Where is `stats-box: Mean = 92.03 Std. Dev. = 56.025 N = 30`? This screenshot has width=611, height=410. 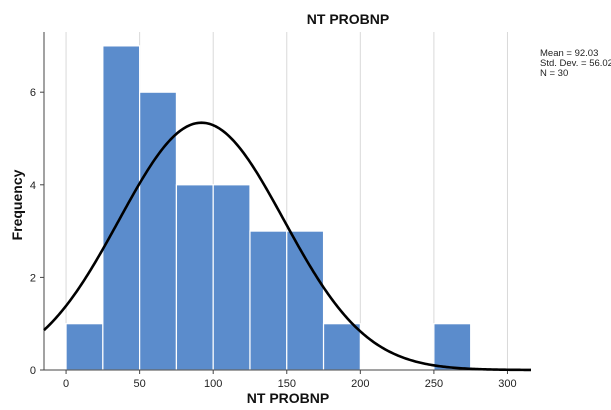 stats-box: Mean = 92.03 Std. Dev. = 56.025 N = 30 is located at coordinates (575, 63).